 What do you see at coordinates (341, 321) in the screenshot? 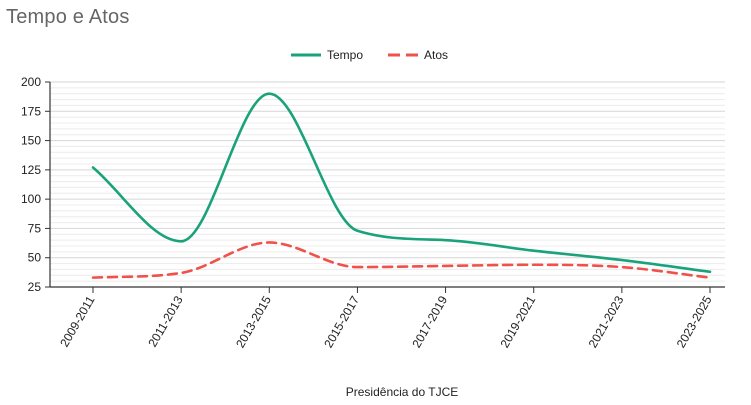
I see `x-tick-label: 2015-2017` at bounding box center [341, 321].